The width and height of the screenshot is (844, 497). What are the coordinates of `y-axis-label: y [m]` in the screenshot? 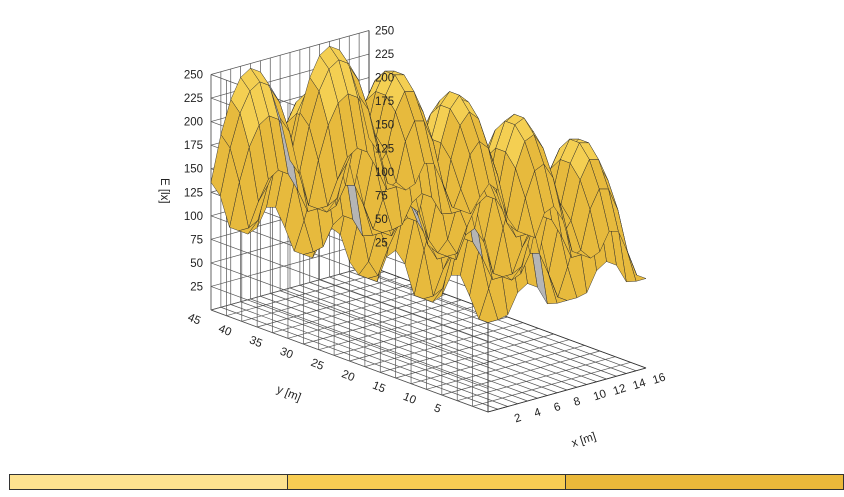 It's located at (289, 394).